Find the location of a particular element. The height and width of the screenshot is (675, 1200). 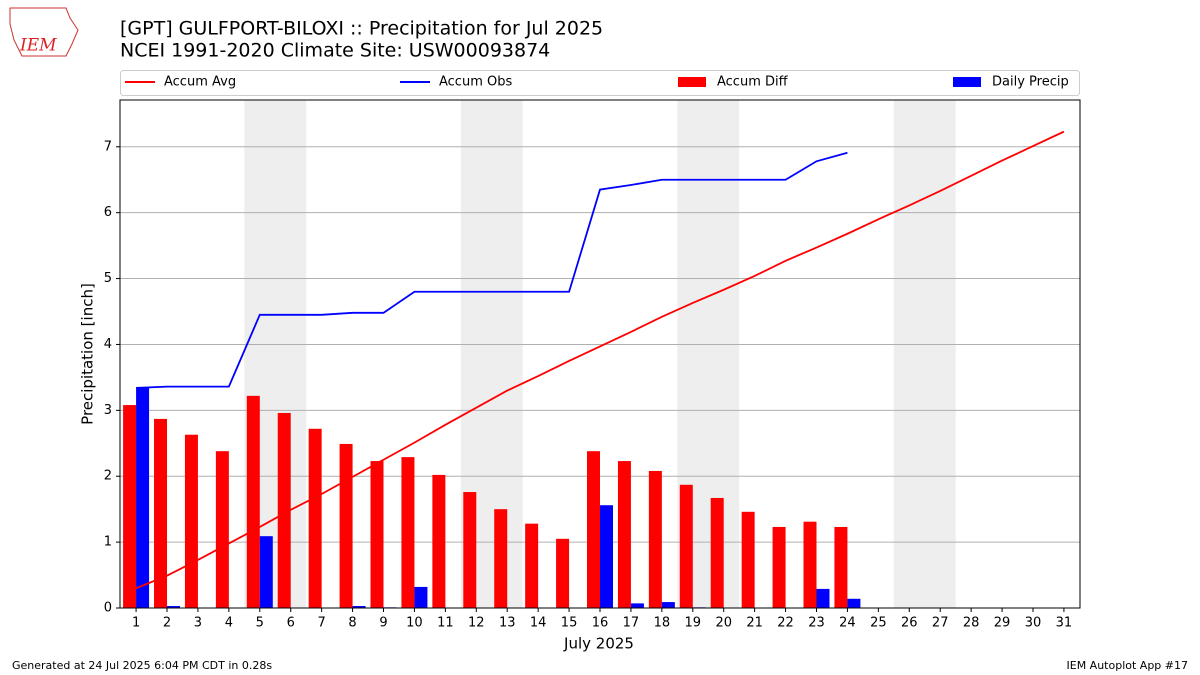

x-tick-label: 20 is located at coordinates (723, 623).